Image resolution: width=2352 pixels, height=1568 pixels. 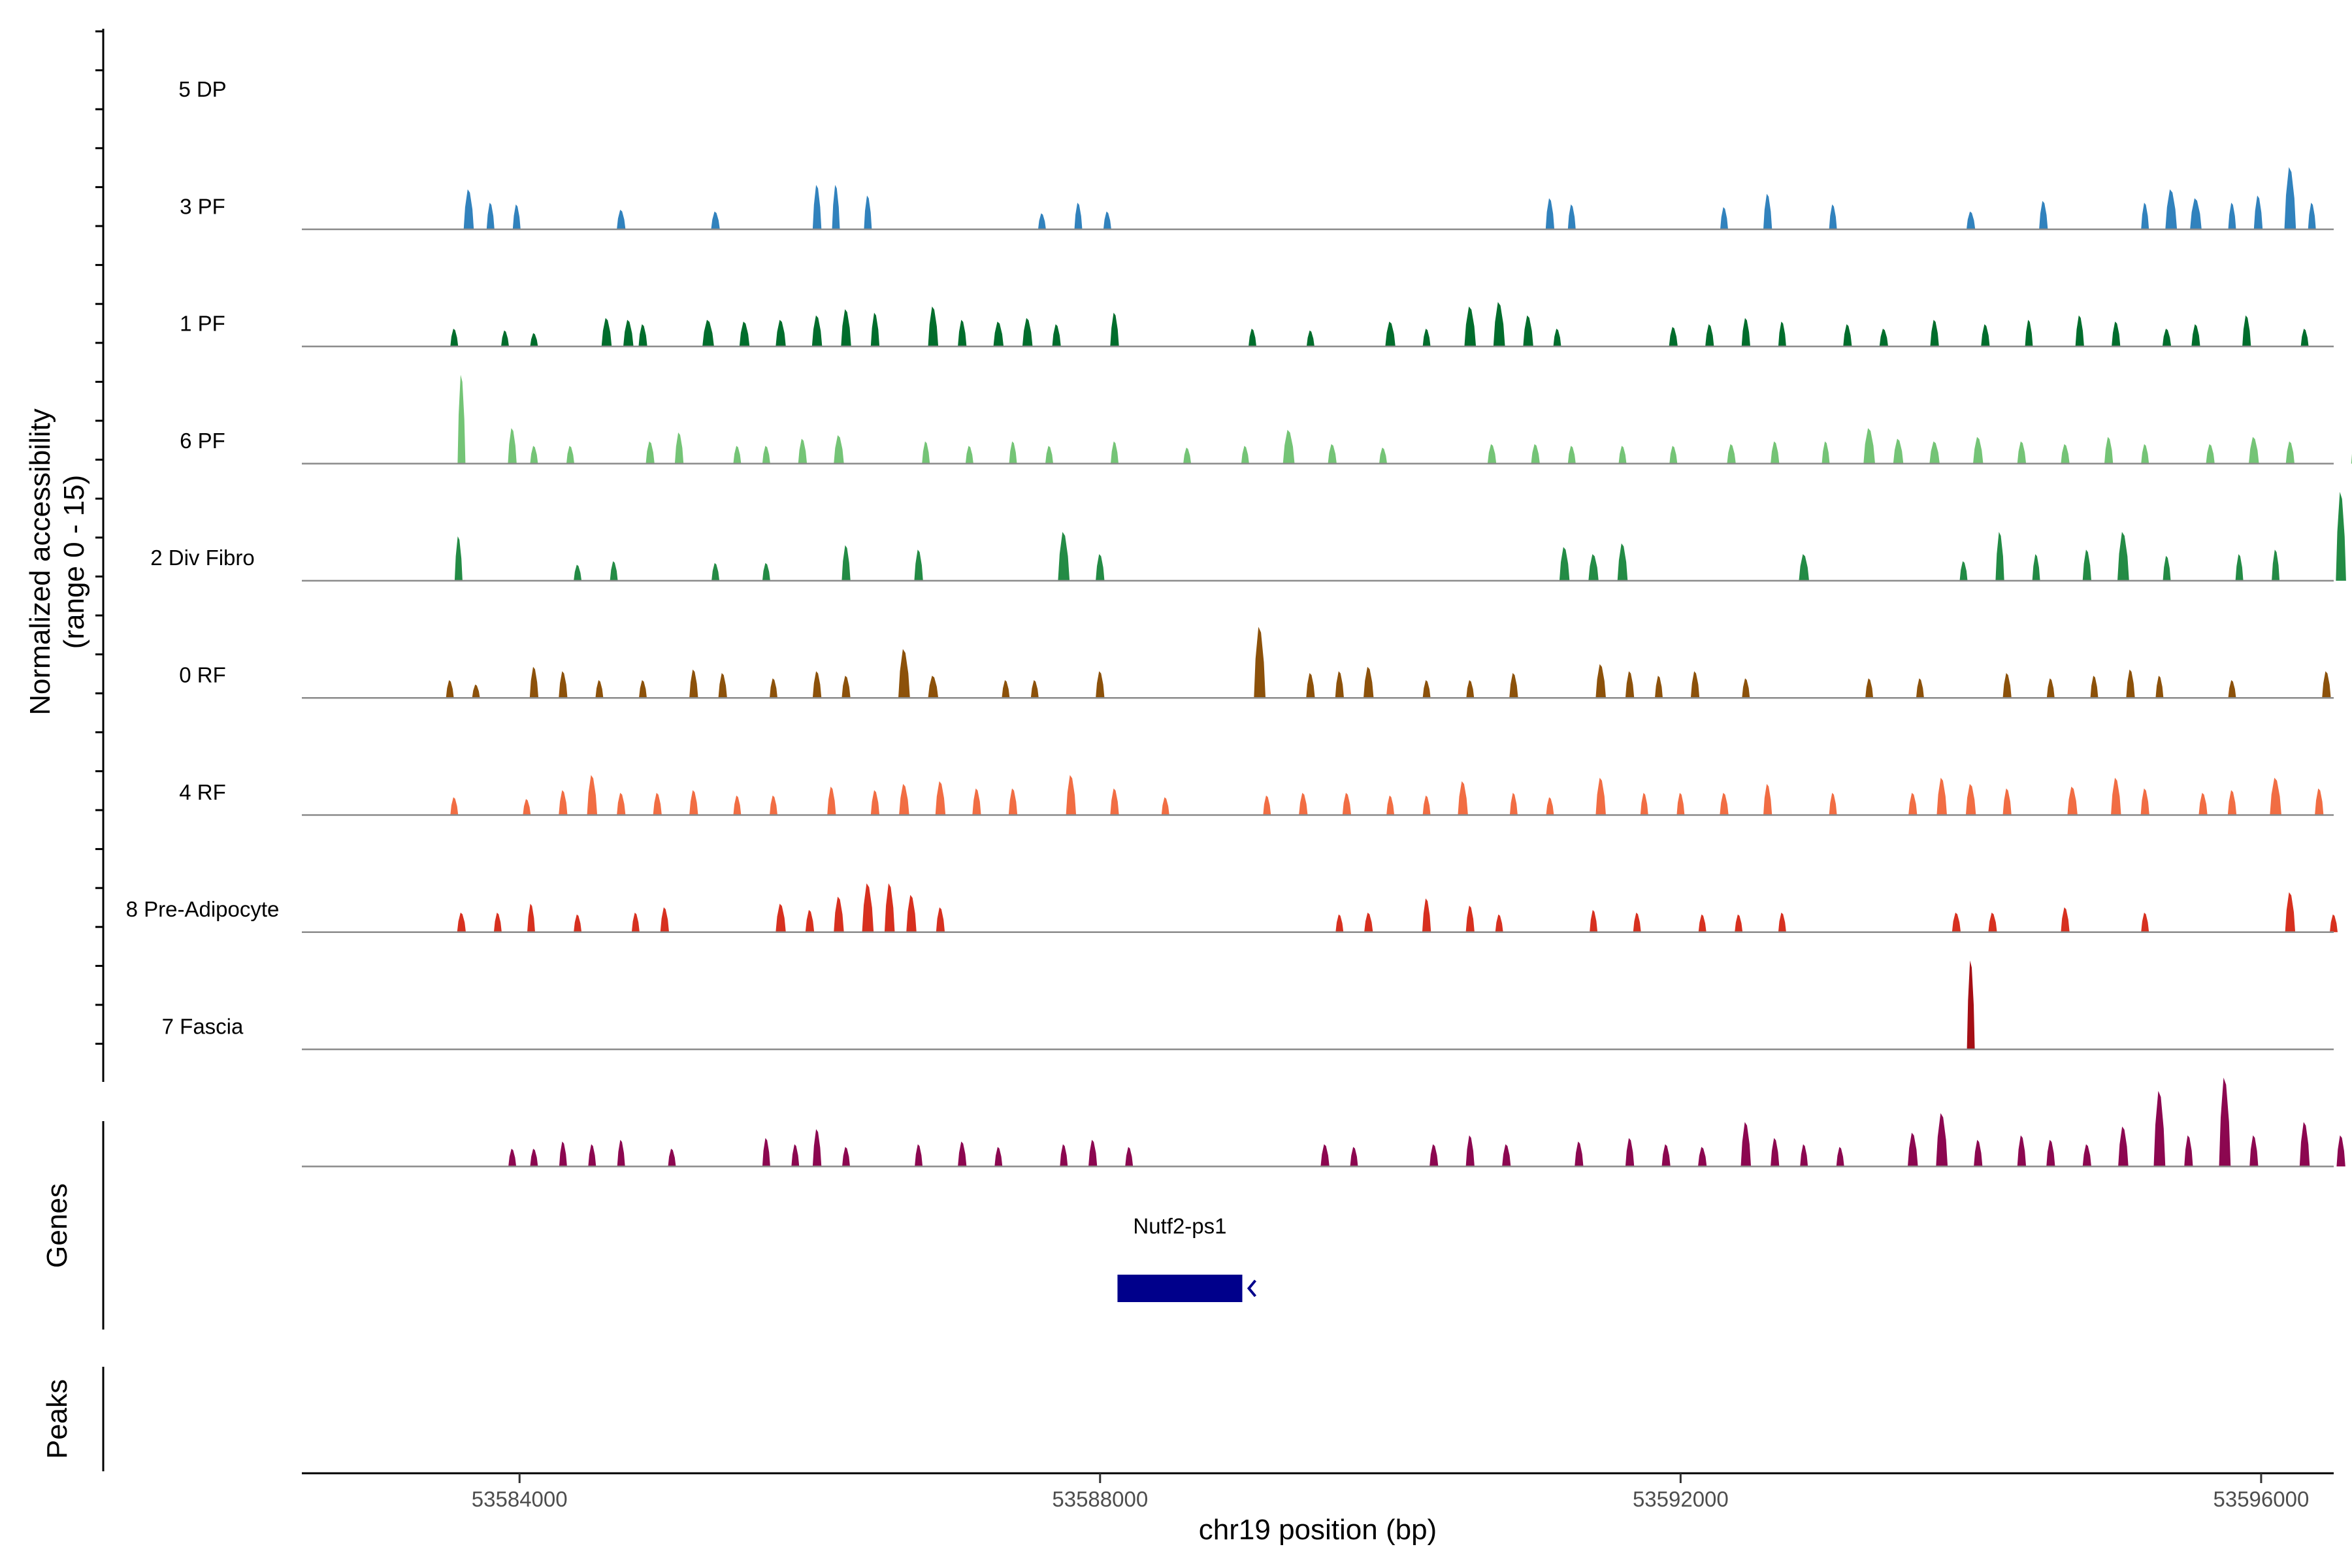 What do you see at coordinates (100, 555) in the screenshot?
I see `left-y-axis` at bounding box center [100, 555].